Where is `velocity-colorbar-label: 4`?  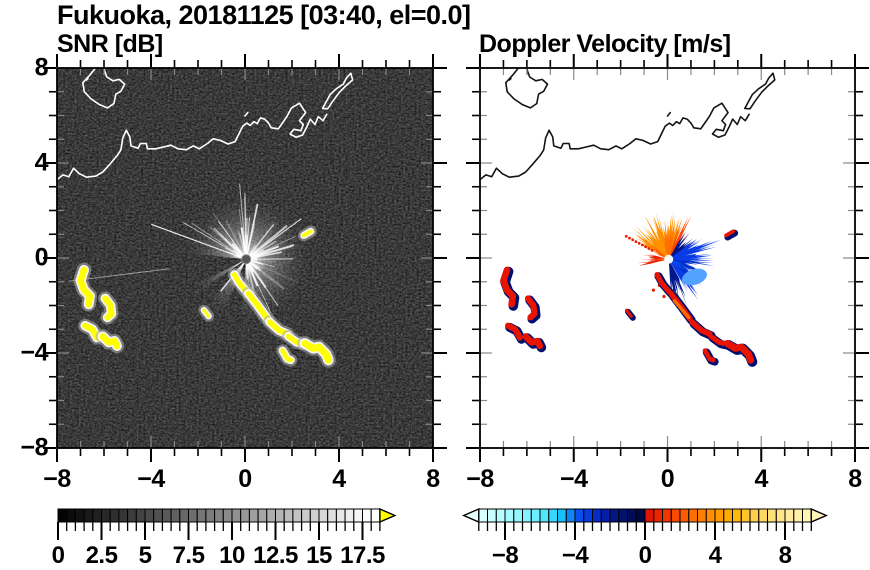
velocity-colorbar-label: 4 is located at coordinates (715, 555).